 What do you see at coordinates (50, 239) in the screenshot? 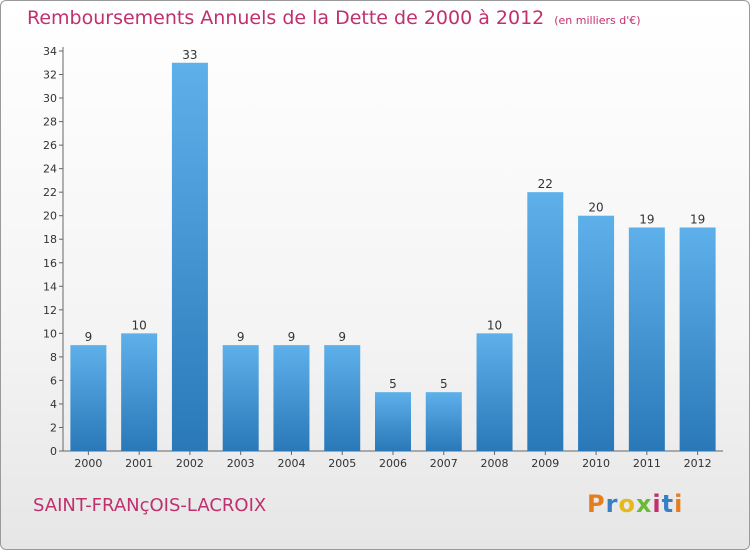
I see `y-tick-label: 18` at bounding box center [50, 239].